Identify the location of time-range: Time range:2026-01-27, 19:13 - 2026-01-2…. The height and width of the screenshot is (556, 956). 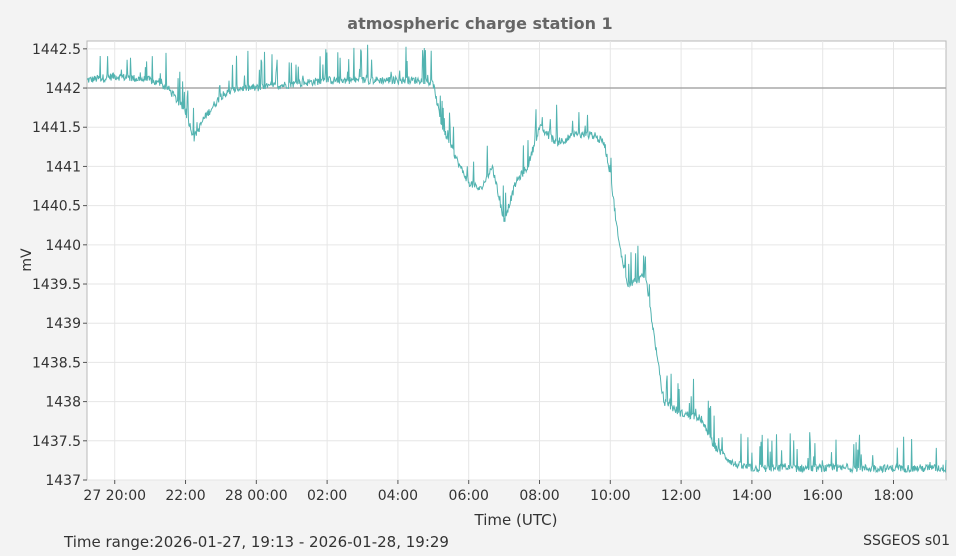
(256, 542).